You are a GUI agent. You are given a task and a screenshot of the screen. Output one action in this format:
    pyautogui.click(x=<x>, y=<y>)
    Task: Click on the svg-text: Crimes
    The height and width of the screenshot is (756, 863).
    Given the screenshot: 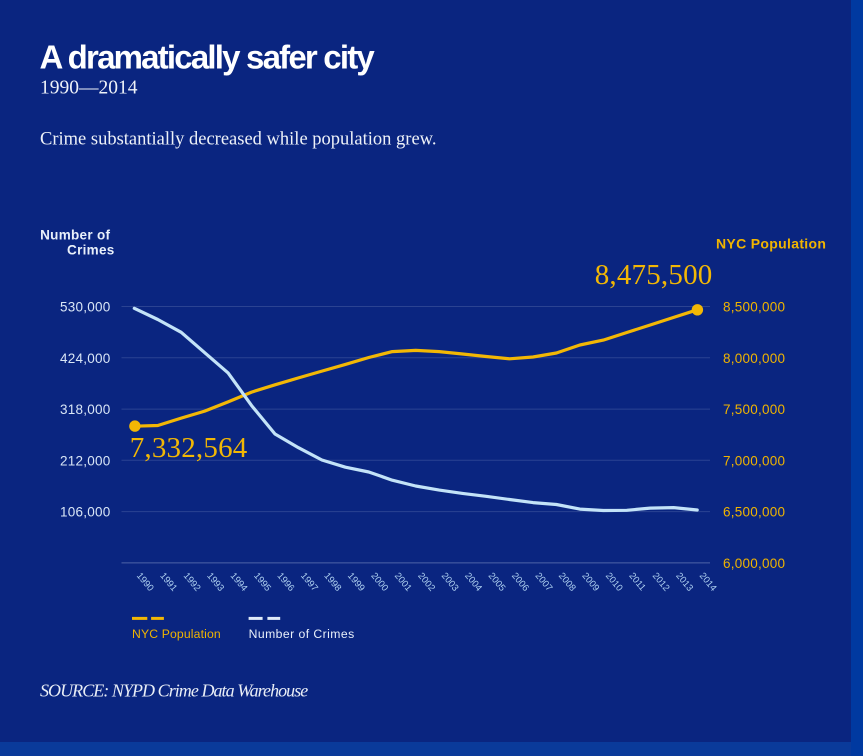 What is the action you would take?
    pyautogui.click(x=91, y=250)
    